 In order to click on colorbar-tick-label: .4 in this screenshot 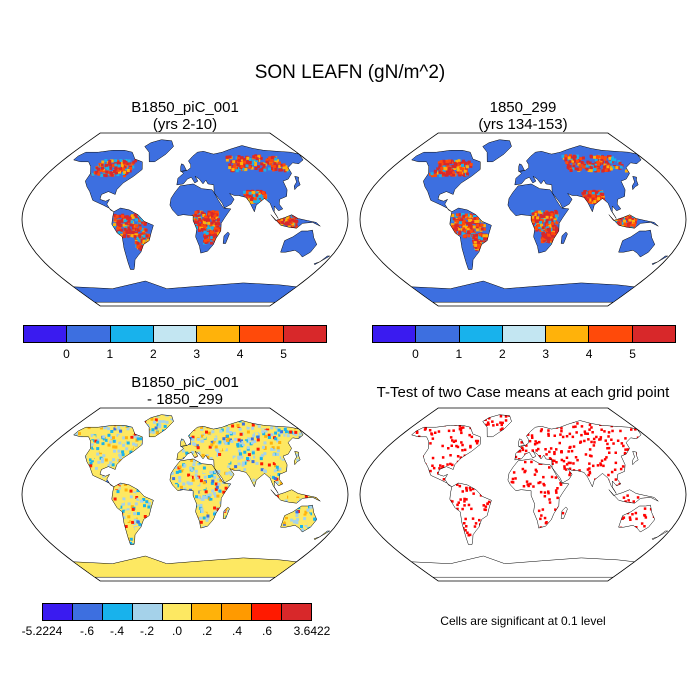, I will do `click(237, 631)`.